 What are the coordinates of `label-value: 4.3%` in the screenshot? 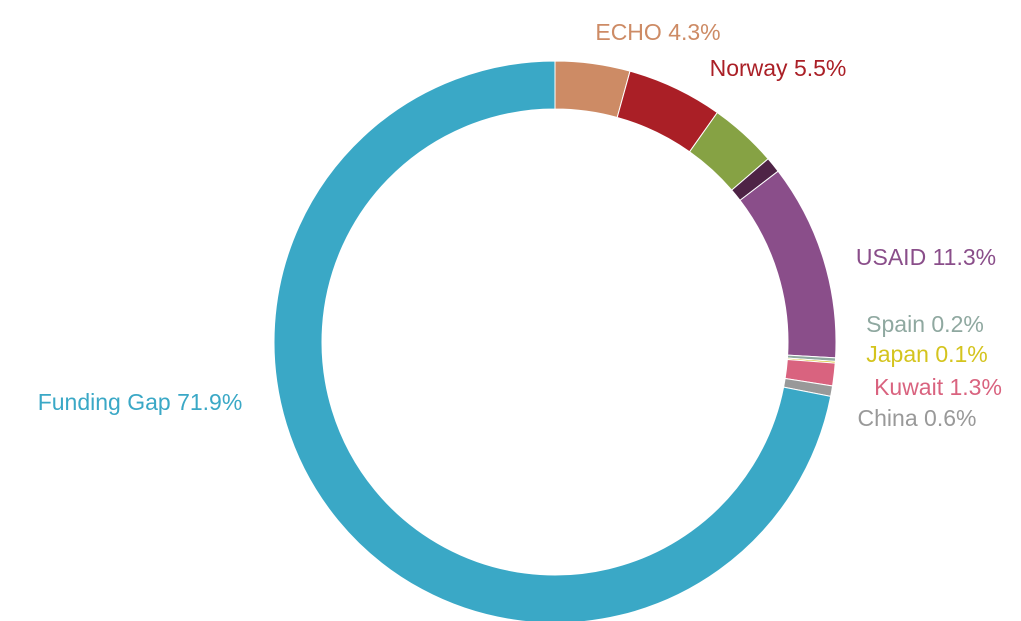 It's located at (694, 32).